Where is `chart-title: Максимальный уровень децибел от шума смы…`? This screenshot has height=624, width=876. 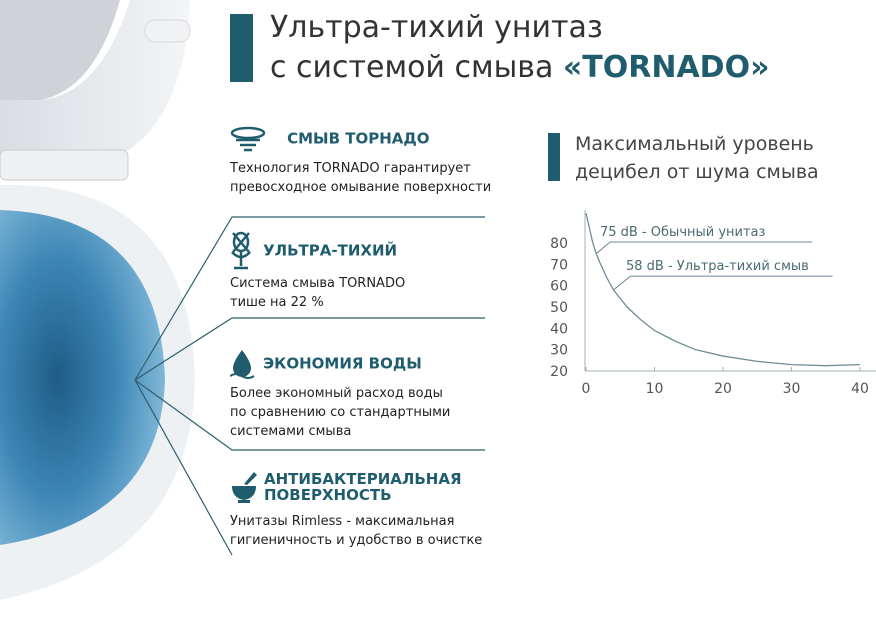
chart-title: Максимальный уровень децибел от шума смы… is located at coordinates (697, 158).